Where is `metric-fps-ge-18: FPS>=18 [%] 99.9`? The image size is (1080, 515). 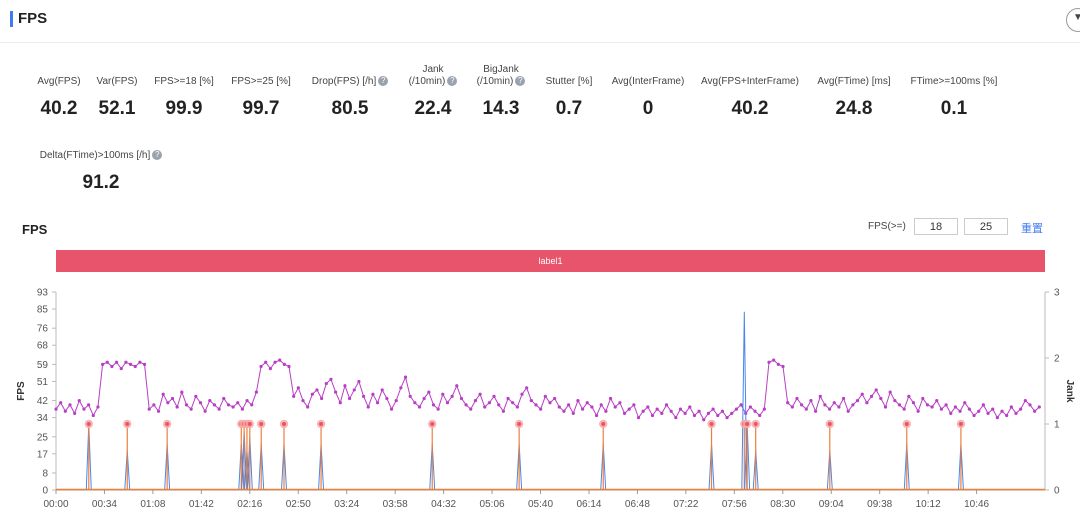 metric-fps-ge-18: FPS>=18 [%] 99.9 is located at coordinates (184, 92).